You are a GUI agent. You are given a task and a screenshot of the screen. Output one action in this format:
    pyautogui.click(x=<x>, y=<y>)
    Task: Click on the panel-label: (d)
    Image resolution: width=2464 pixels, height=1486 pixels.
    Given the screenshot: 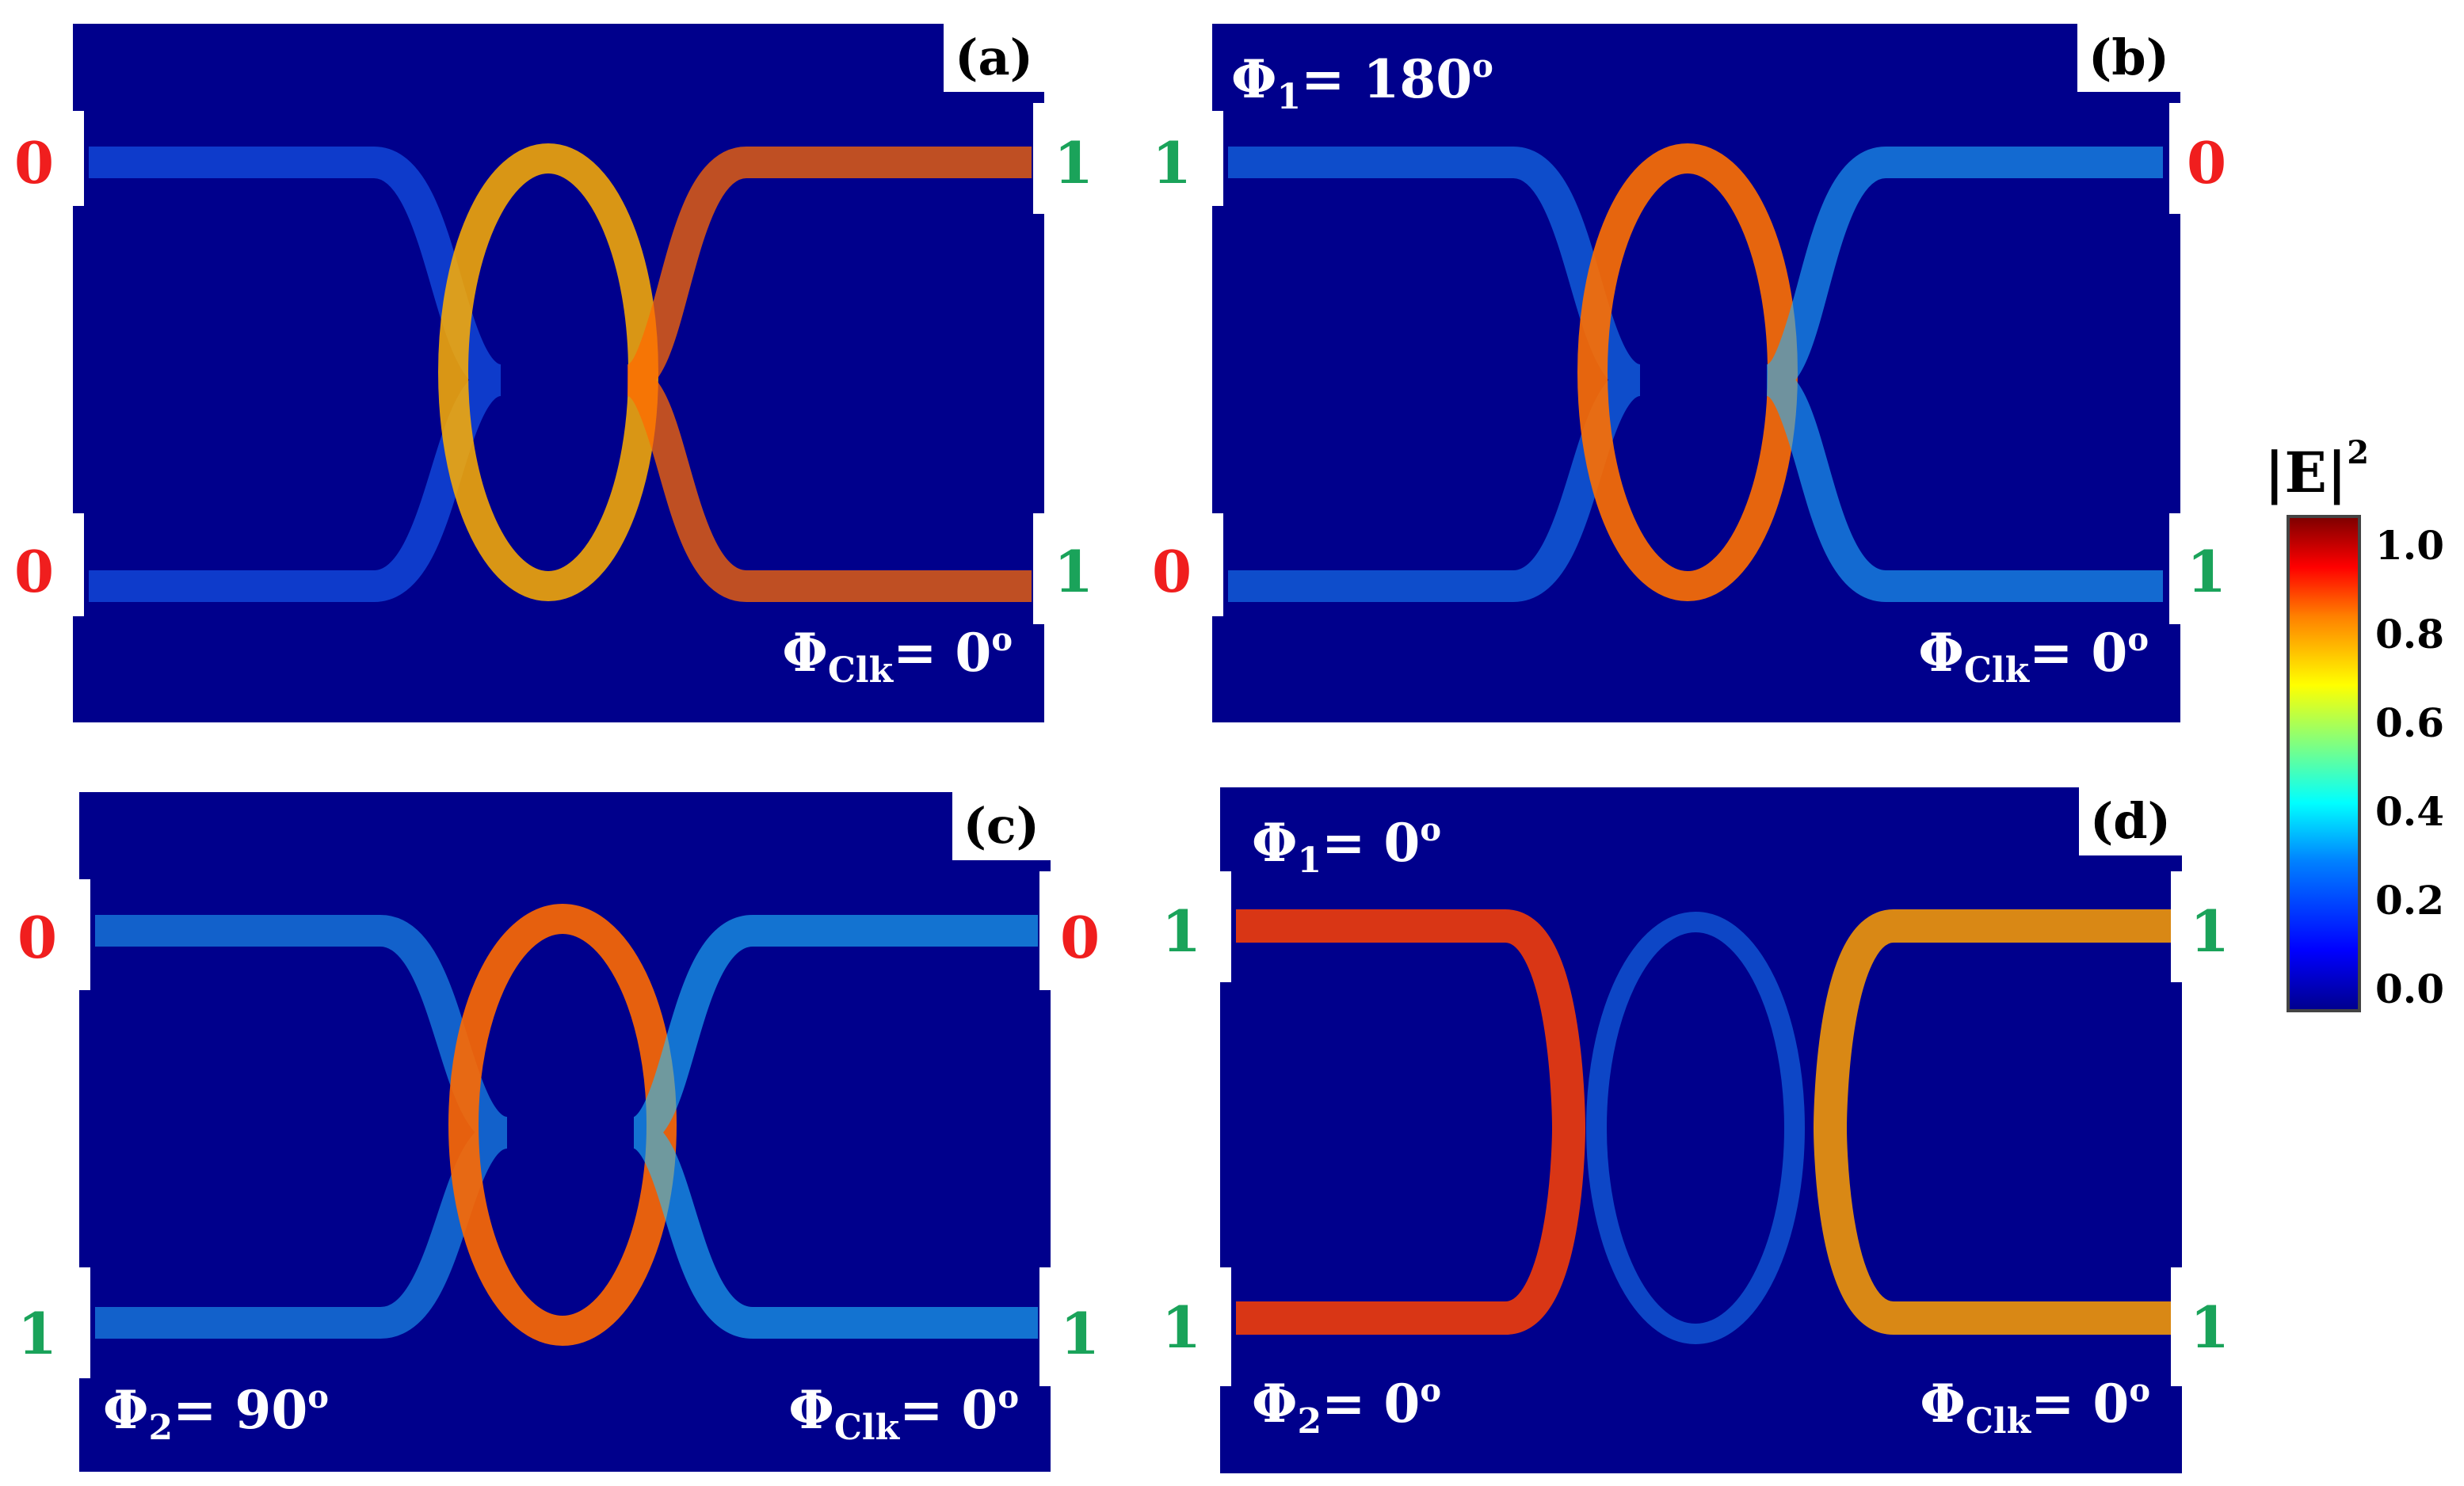 What is the action you would take?
    pyautogui.click(x=2130, y=821)
    